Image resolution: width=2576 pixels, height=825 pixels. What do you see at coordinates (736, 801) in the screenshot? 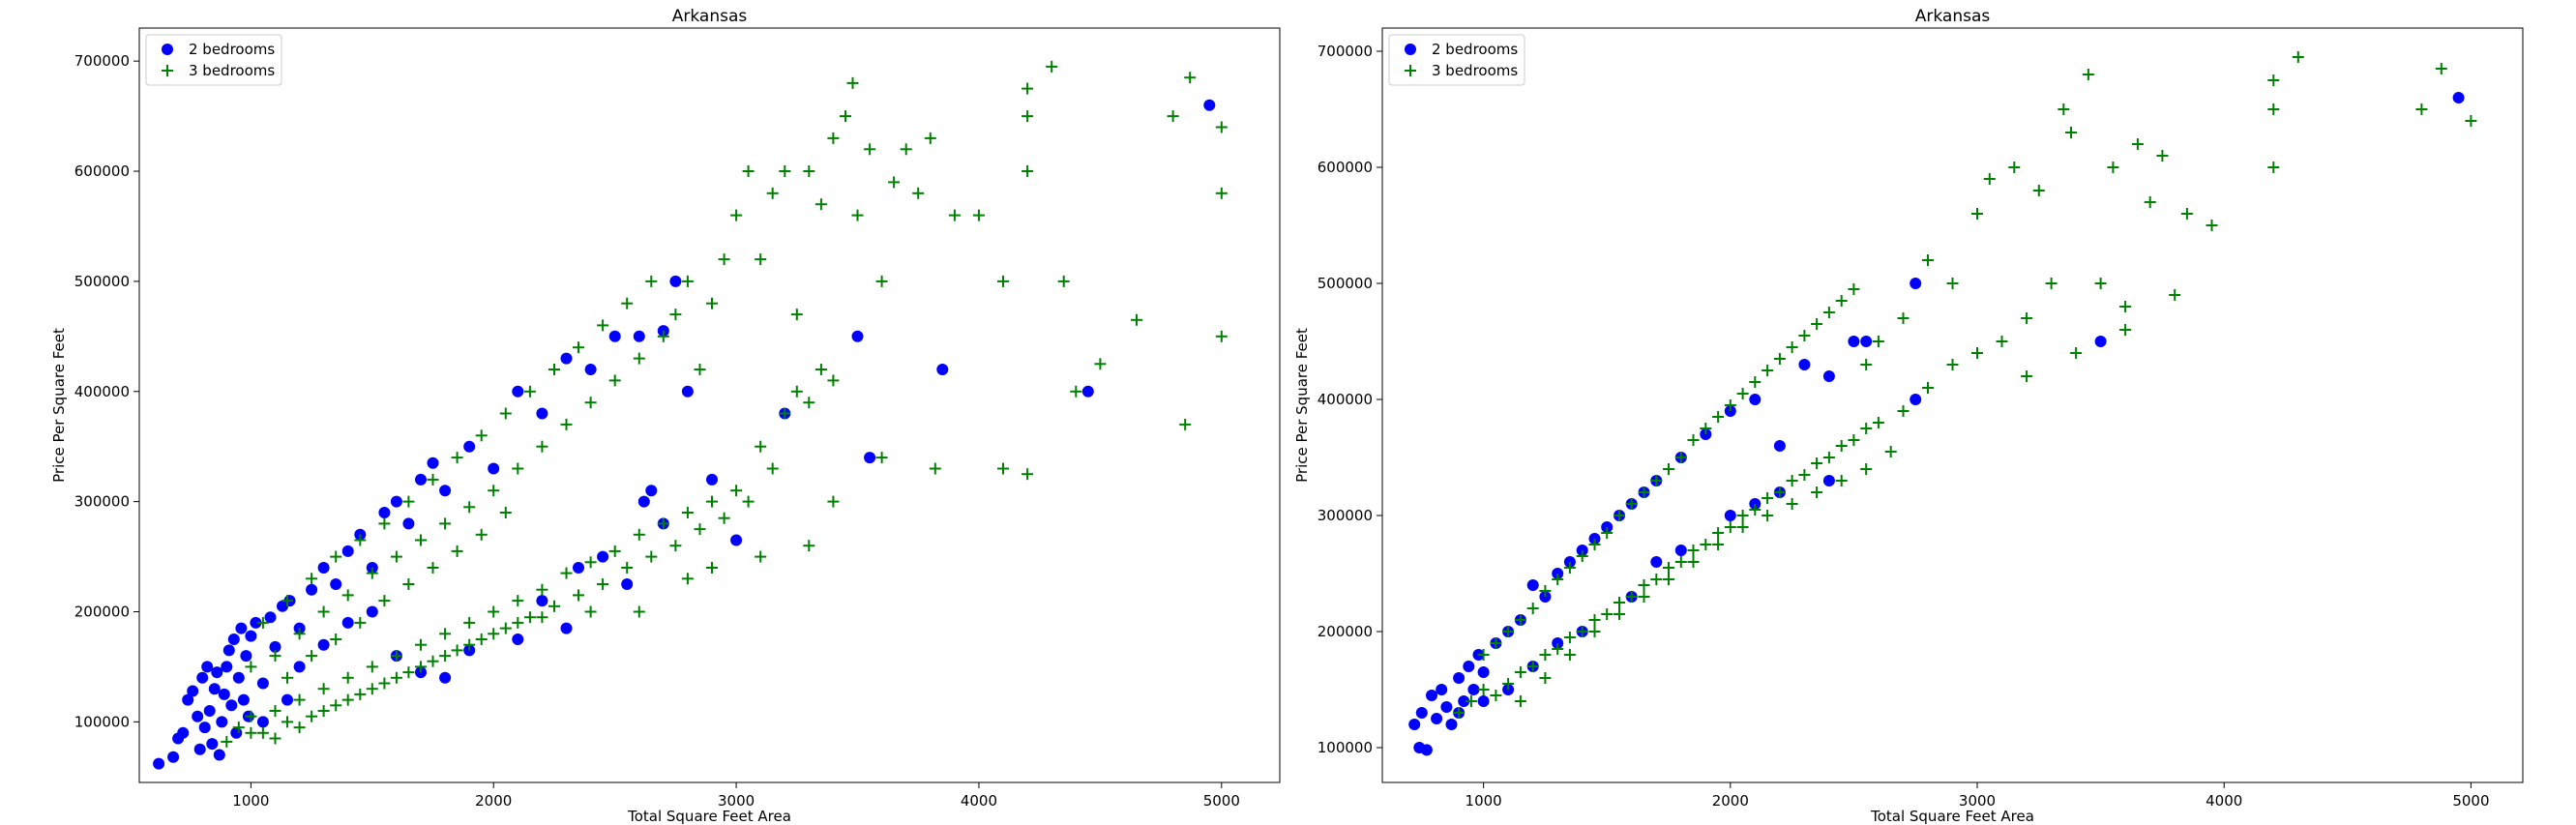
I see `x-tick-label: 3000` at bounding box center [736, 801].